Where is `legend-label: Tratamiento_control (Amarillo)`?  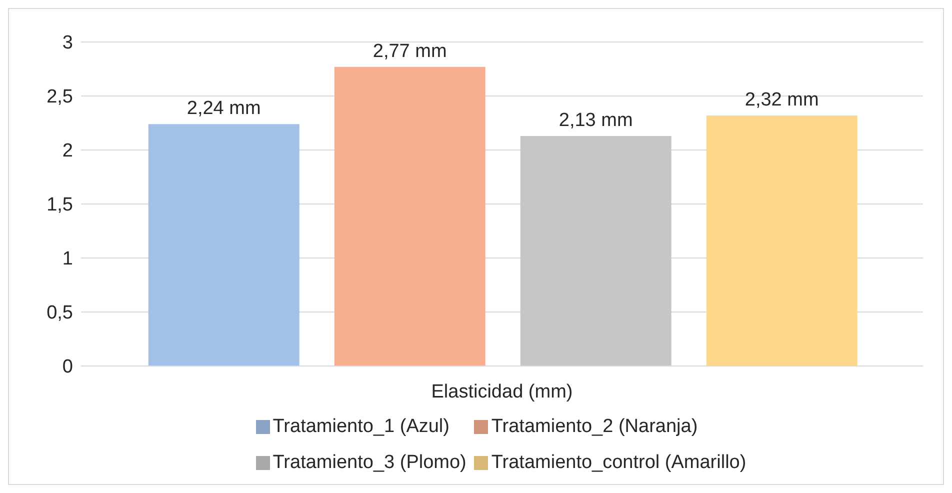 legend-label: Tratamiento_control (Amarillo) is located at coordinates (618, 463).